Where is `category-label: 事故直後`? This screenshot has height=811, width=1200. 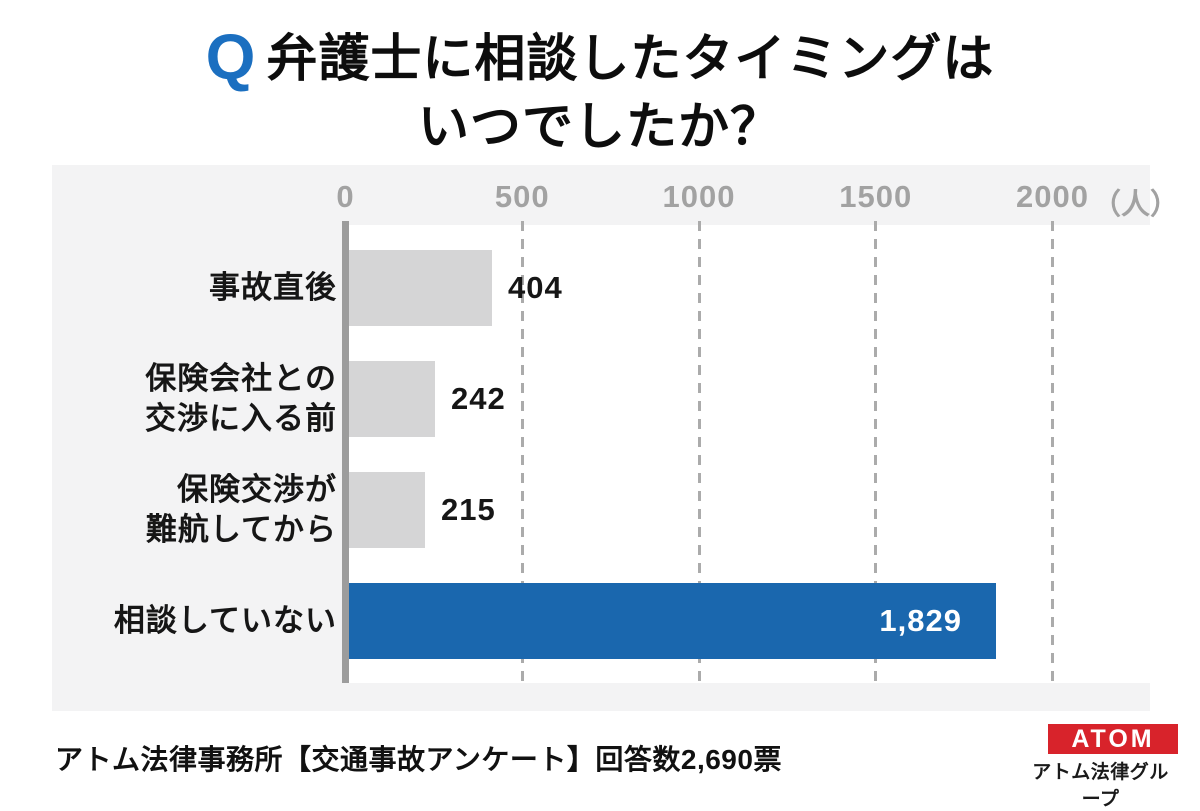 category-label: 事故直後 is located at coordinates (194, 288).